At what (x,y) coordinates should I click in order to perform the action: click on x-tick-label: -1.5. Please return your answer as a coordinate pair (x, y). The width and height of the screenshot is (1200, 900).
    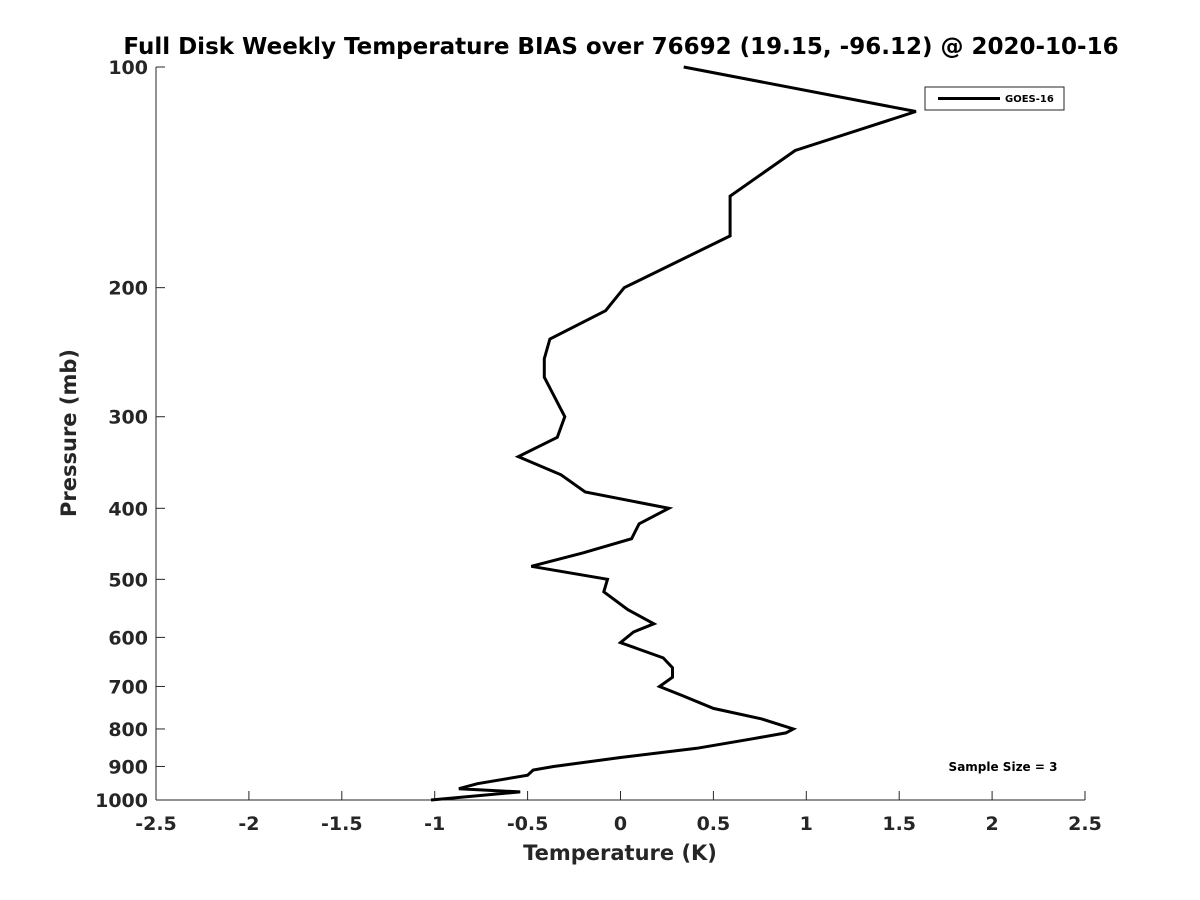
    Looking at the image, I should click on (342, 824).